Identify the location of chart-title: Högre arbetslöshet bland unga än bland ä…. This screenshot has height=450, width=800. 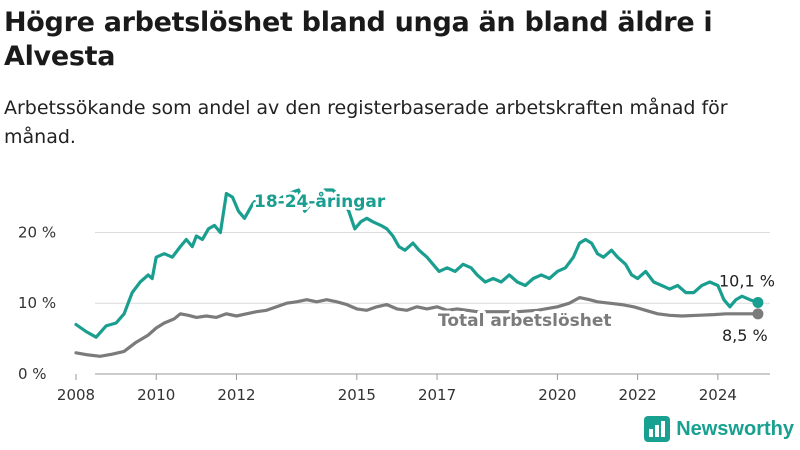
(358, 39).